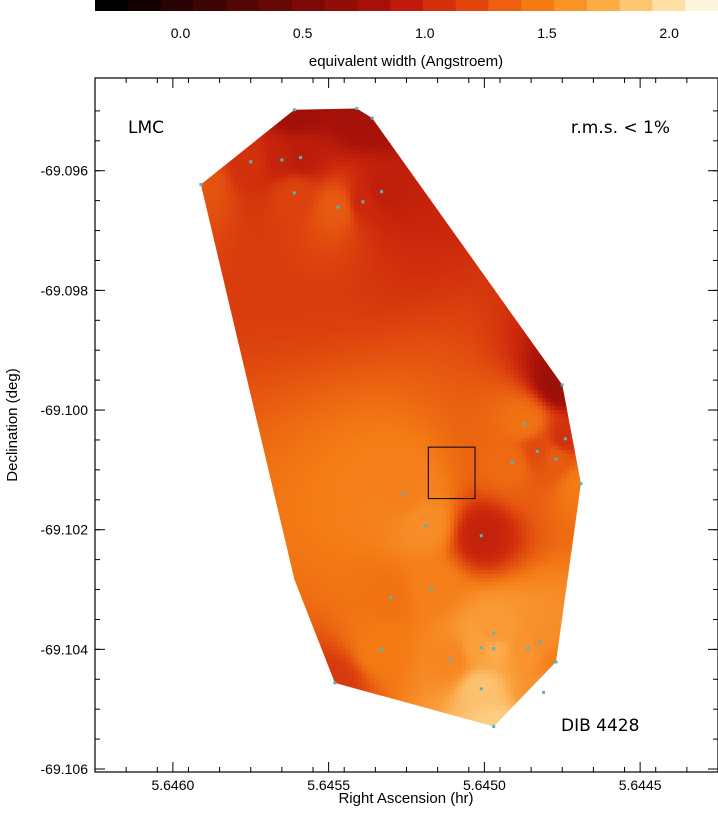  Describe the element at coordinates (669, 33) in the screenshot. I see `colorbar-tick-label: 2.0` at that location.